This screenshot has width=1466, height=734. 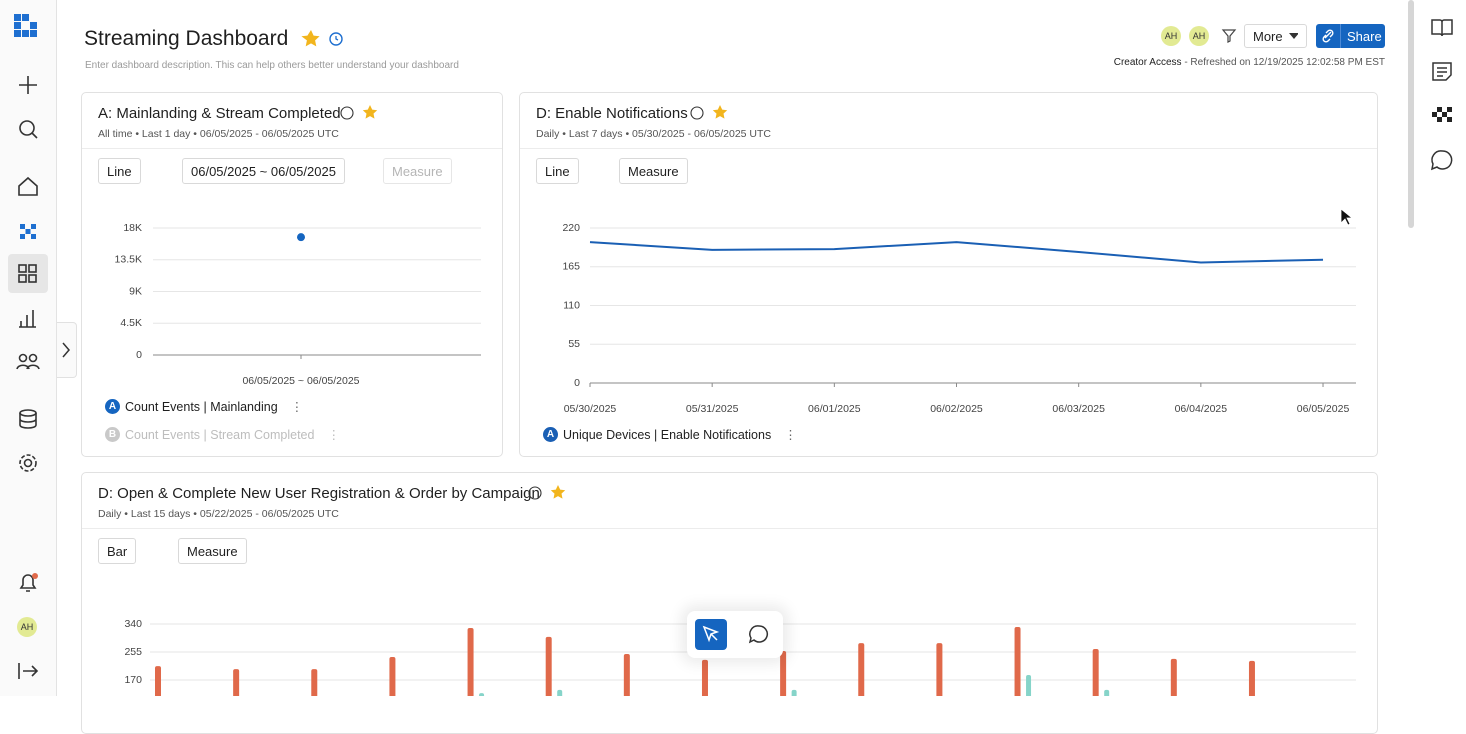 What do you see at coordinates (28, 186) in the screenshot?
I see `home-icon` at bounding box center [28, 186].